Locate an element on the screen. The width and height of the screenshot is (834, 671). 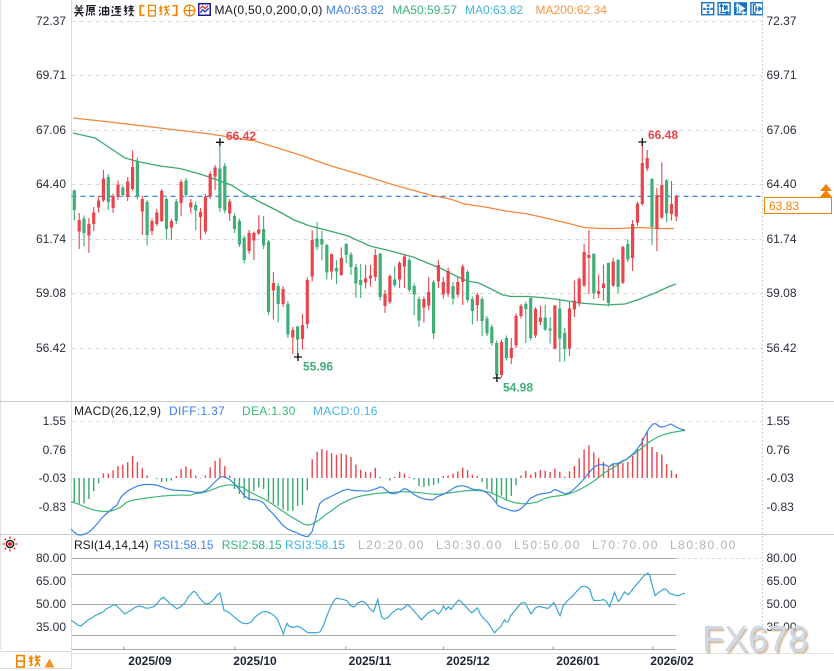
svg-text: 54.98 is located at coordinates (518, 388).